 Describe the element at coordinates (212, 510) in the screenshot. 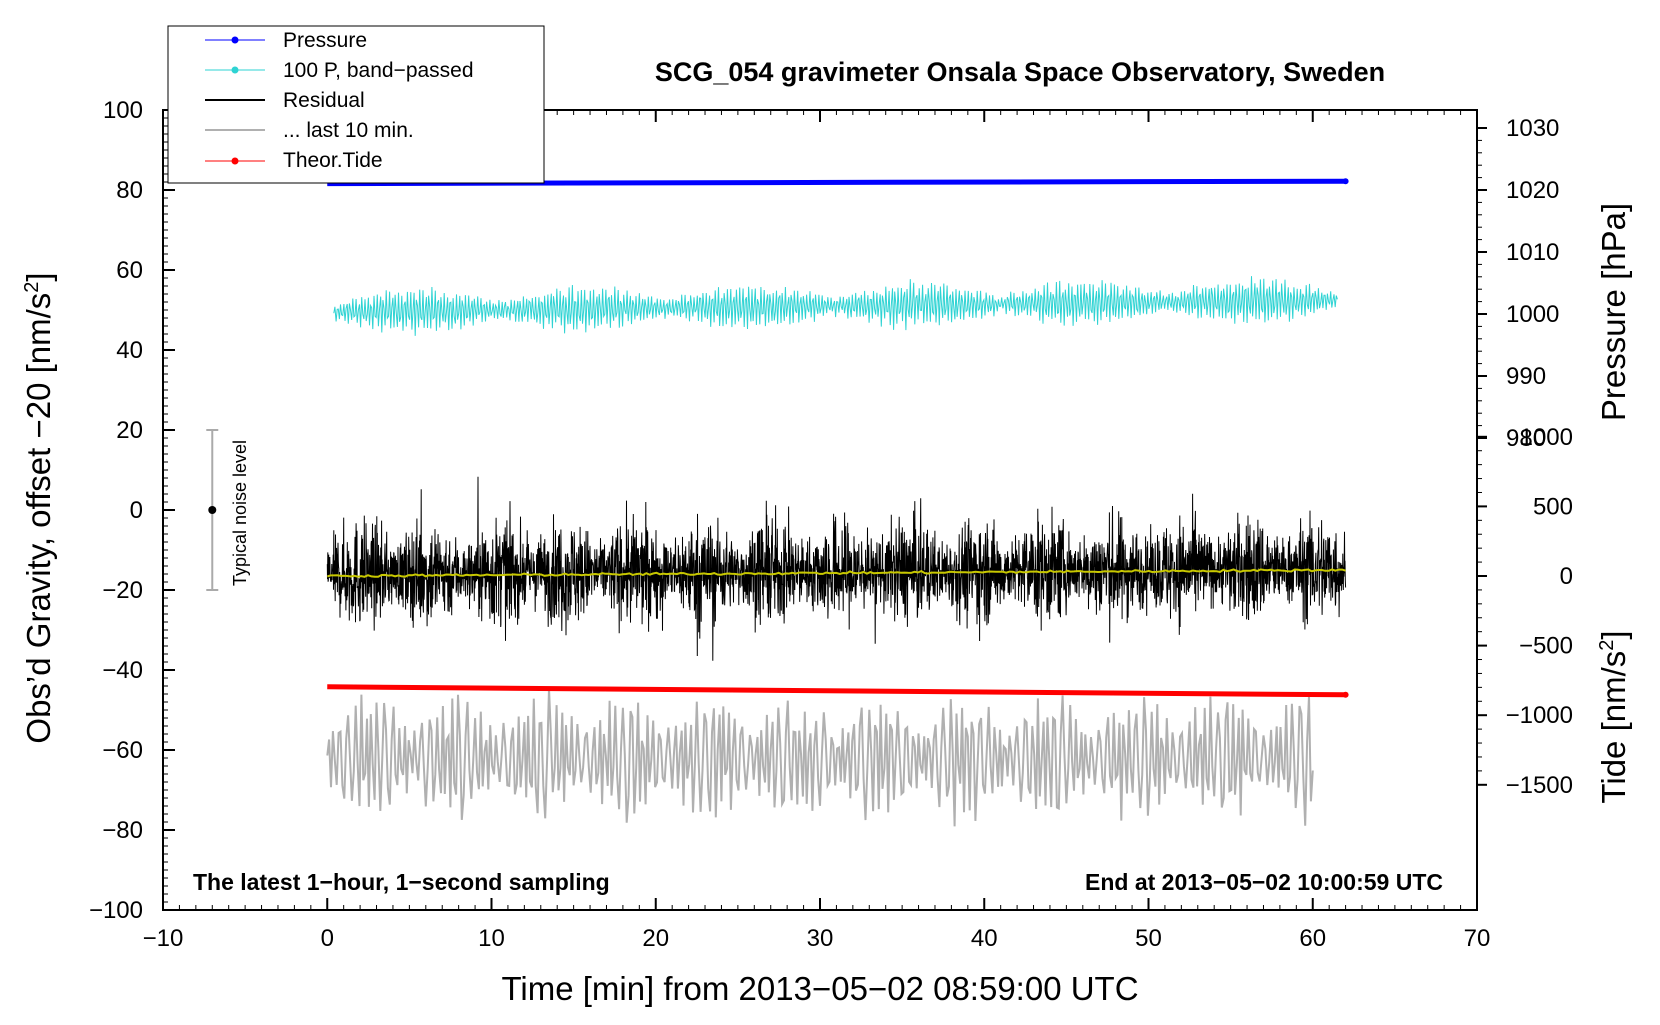

I see `noise-bar-center` at that location.